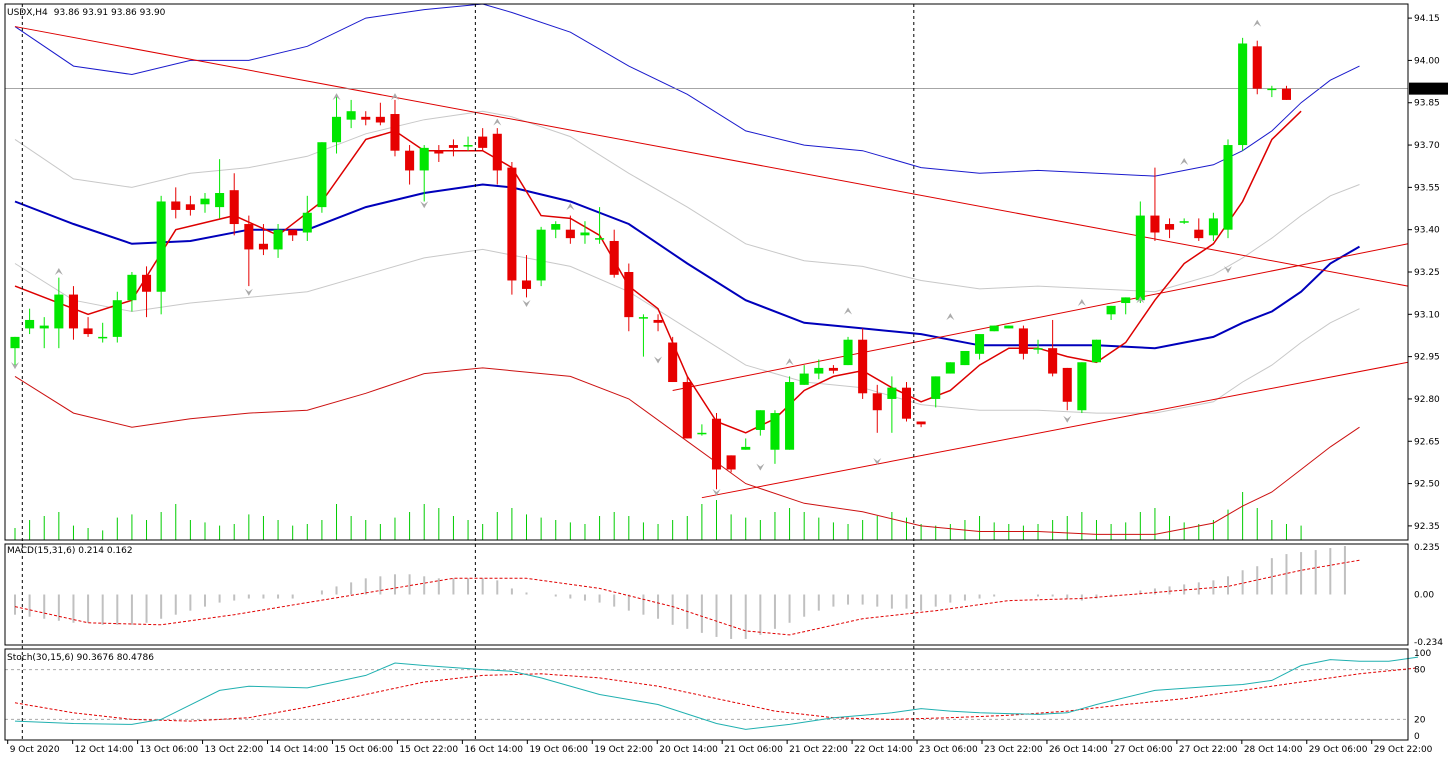  I want to click on stochastic-pane, so click(712, 693).